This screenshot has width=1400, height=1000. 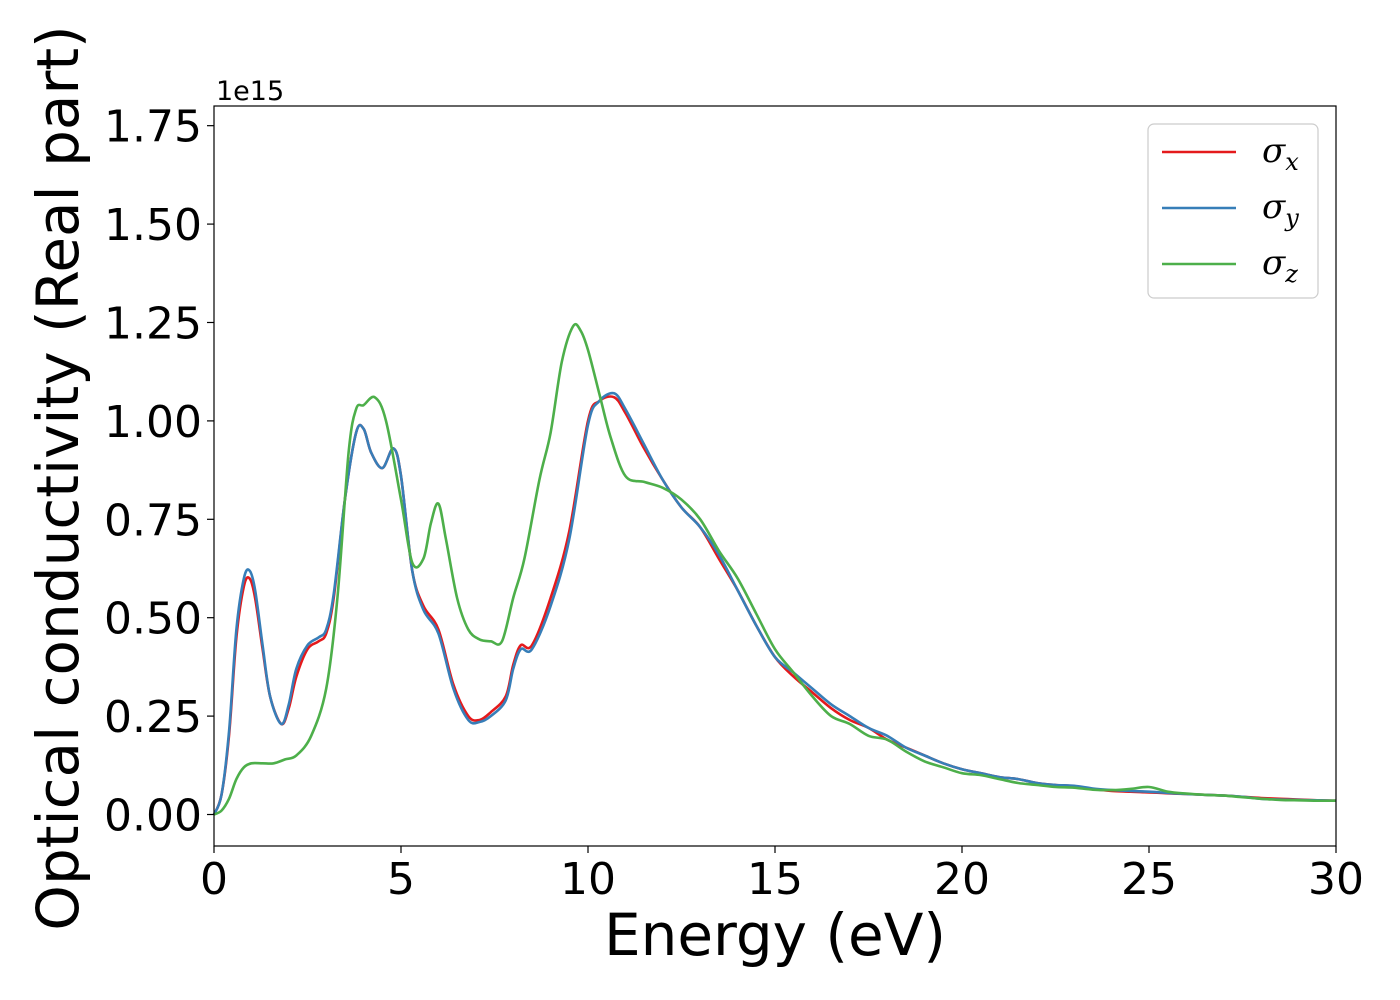 I want to click on x-tick-label: 15, so click(x=775, y=879).